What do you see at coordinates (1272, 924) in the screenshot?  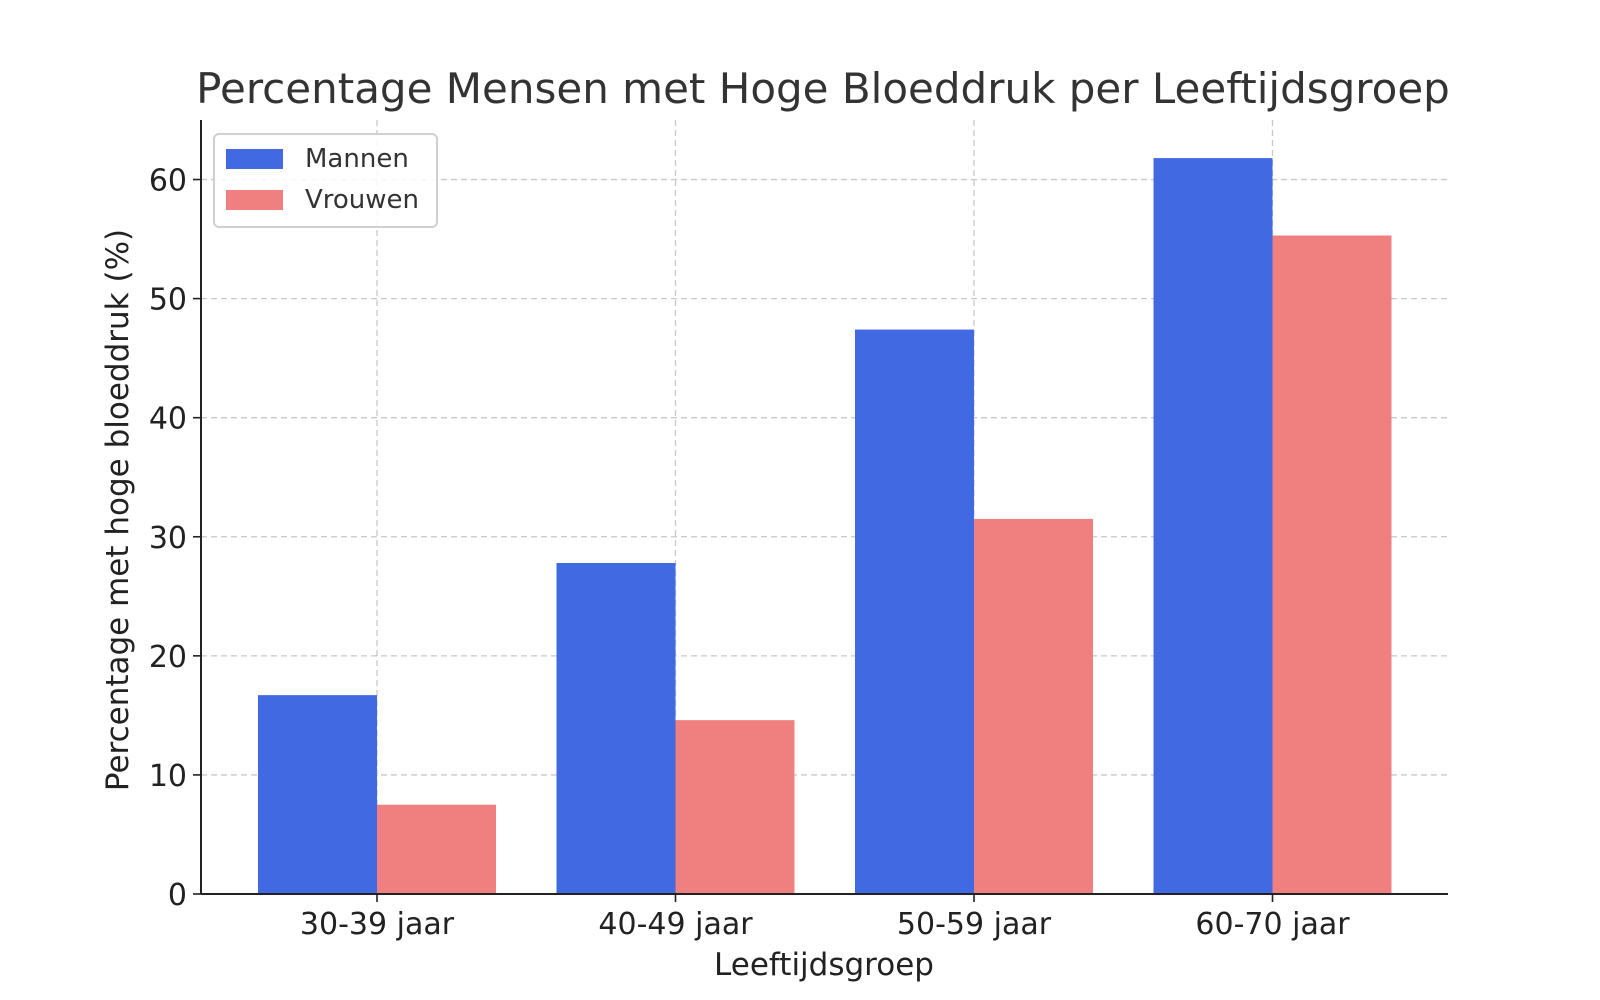 I see `x-tick-label: 60-70 jaar` at bounding box center [1272, 924].